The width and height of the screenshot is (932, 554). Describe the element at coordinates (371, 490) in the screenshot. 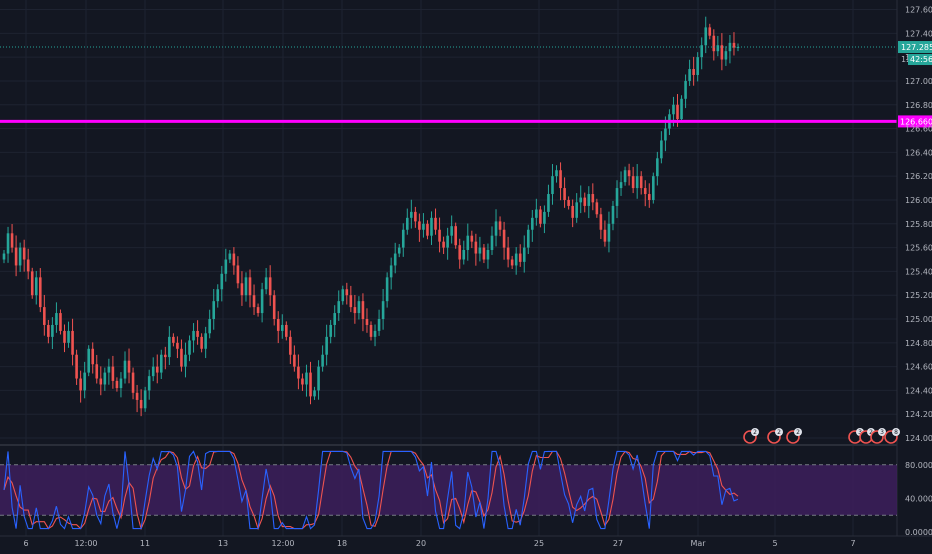

I see `stoch-d-line` at that location.